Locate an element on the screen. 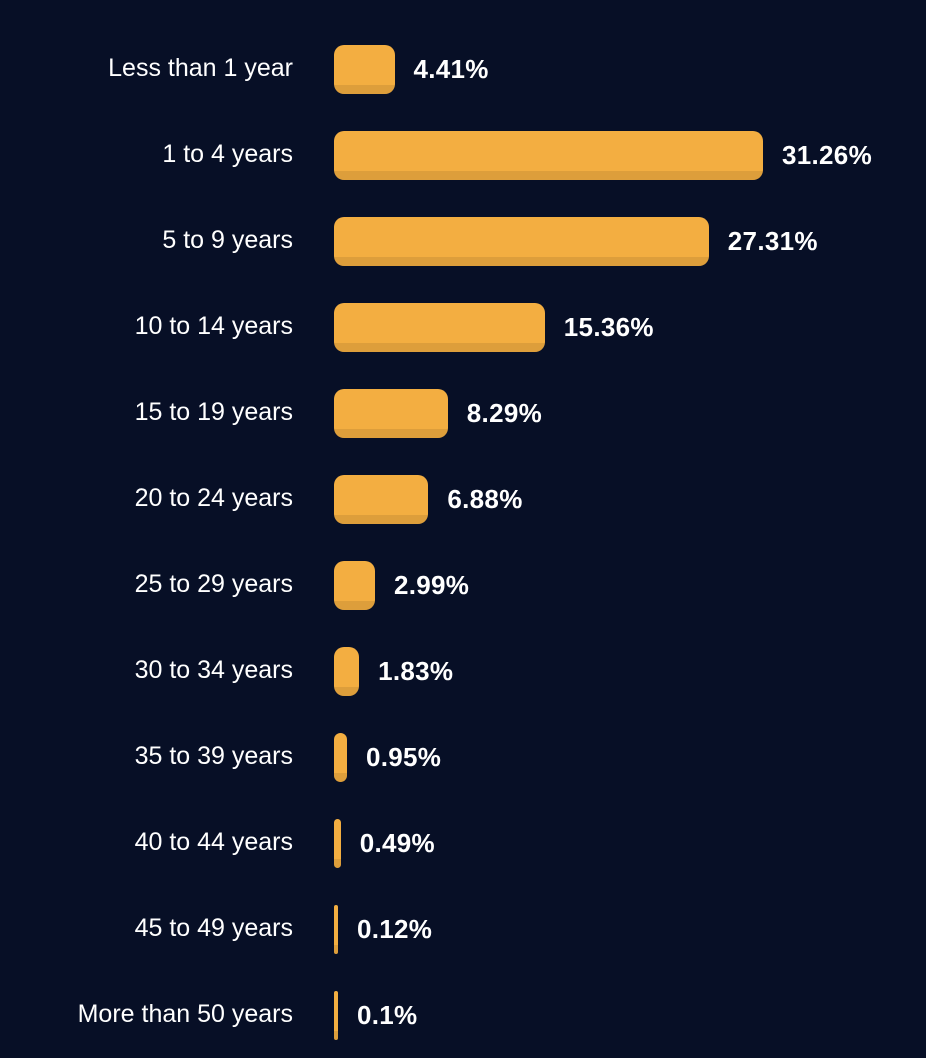 The height and width of the screenshot is (1058, 926). value-label: 4.41% is located at coordinates (451, 68).